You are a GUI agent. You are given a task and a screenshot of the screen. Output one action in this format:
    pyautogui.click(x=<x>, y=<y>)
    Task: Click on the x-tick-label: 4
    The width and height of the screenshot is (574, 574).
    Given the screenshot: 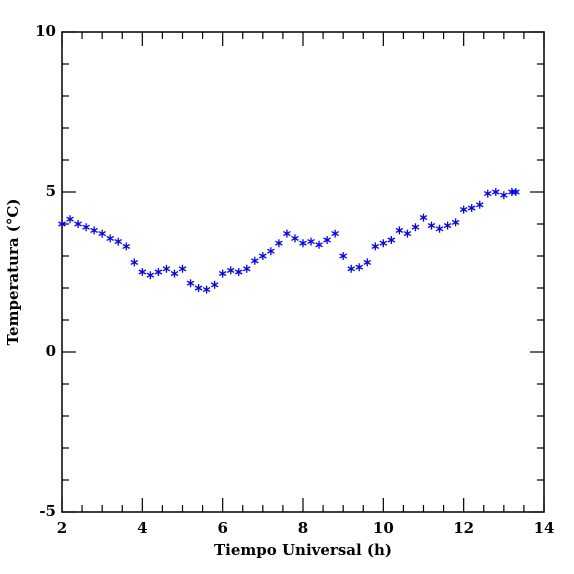 What is the action you would take?
    pyautogui.click(x=142, y=528)
    